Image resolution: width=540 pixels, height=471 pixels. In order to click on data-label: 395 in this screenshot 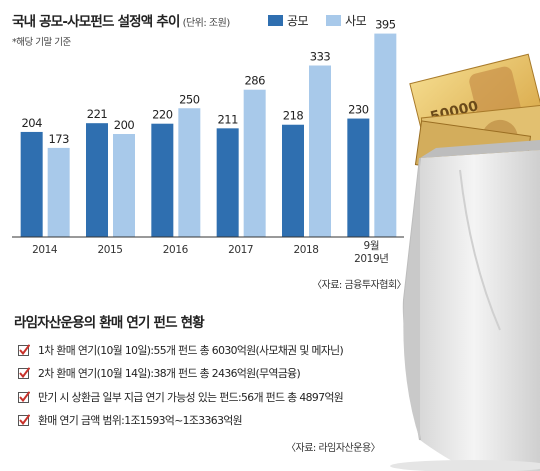, I will do `click(385, 25)`.